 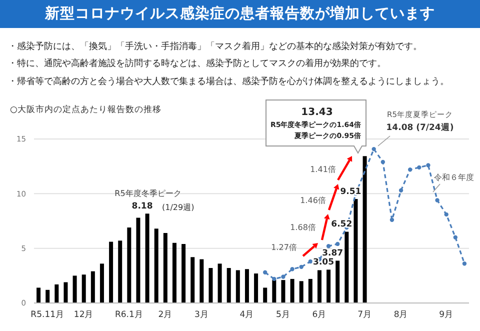 I want to click on annotation: 1.46倍, so click(x=313, y=200).